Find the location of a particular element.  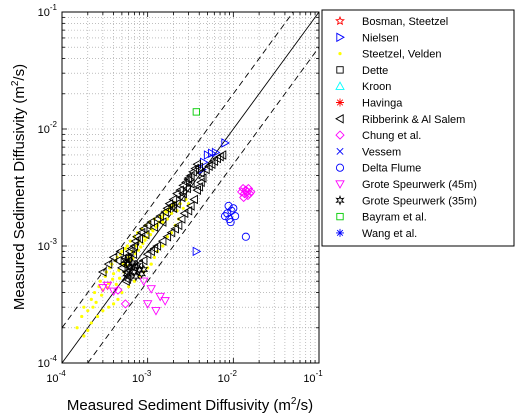

legend-label-bayram-et-al-: Bayram et al. is located at coordinates (394, 218).